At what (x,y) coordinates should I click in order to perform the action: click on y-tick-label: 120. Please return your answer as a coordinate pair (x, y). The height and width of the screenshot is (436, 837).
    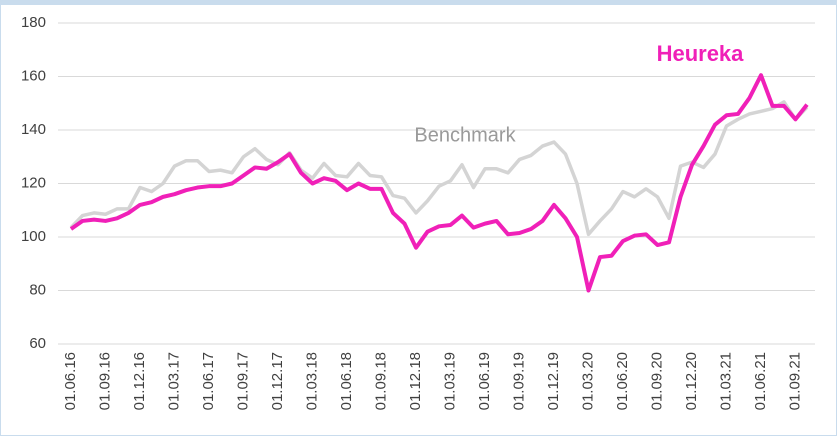
    Looking at the image, I should click on (33, 182).